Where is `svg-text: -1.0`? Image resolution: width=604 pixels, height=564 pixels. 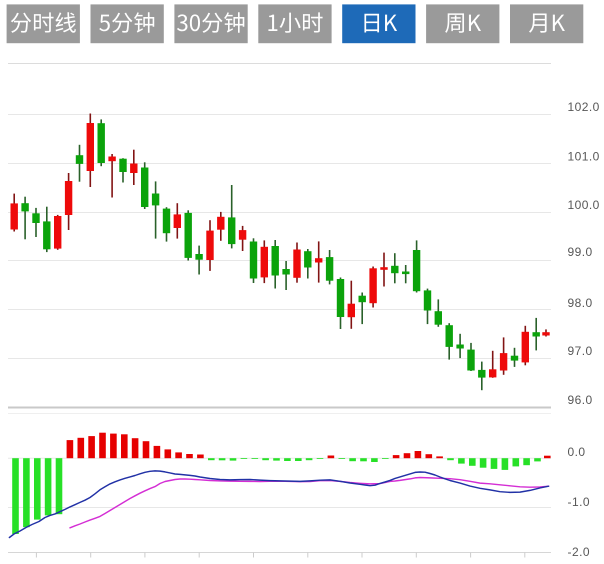 svg-text: -1.0 is located at coordinates (579, 502).